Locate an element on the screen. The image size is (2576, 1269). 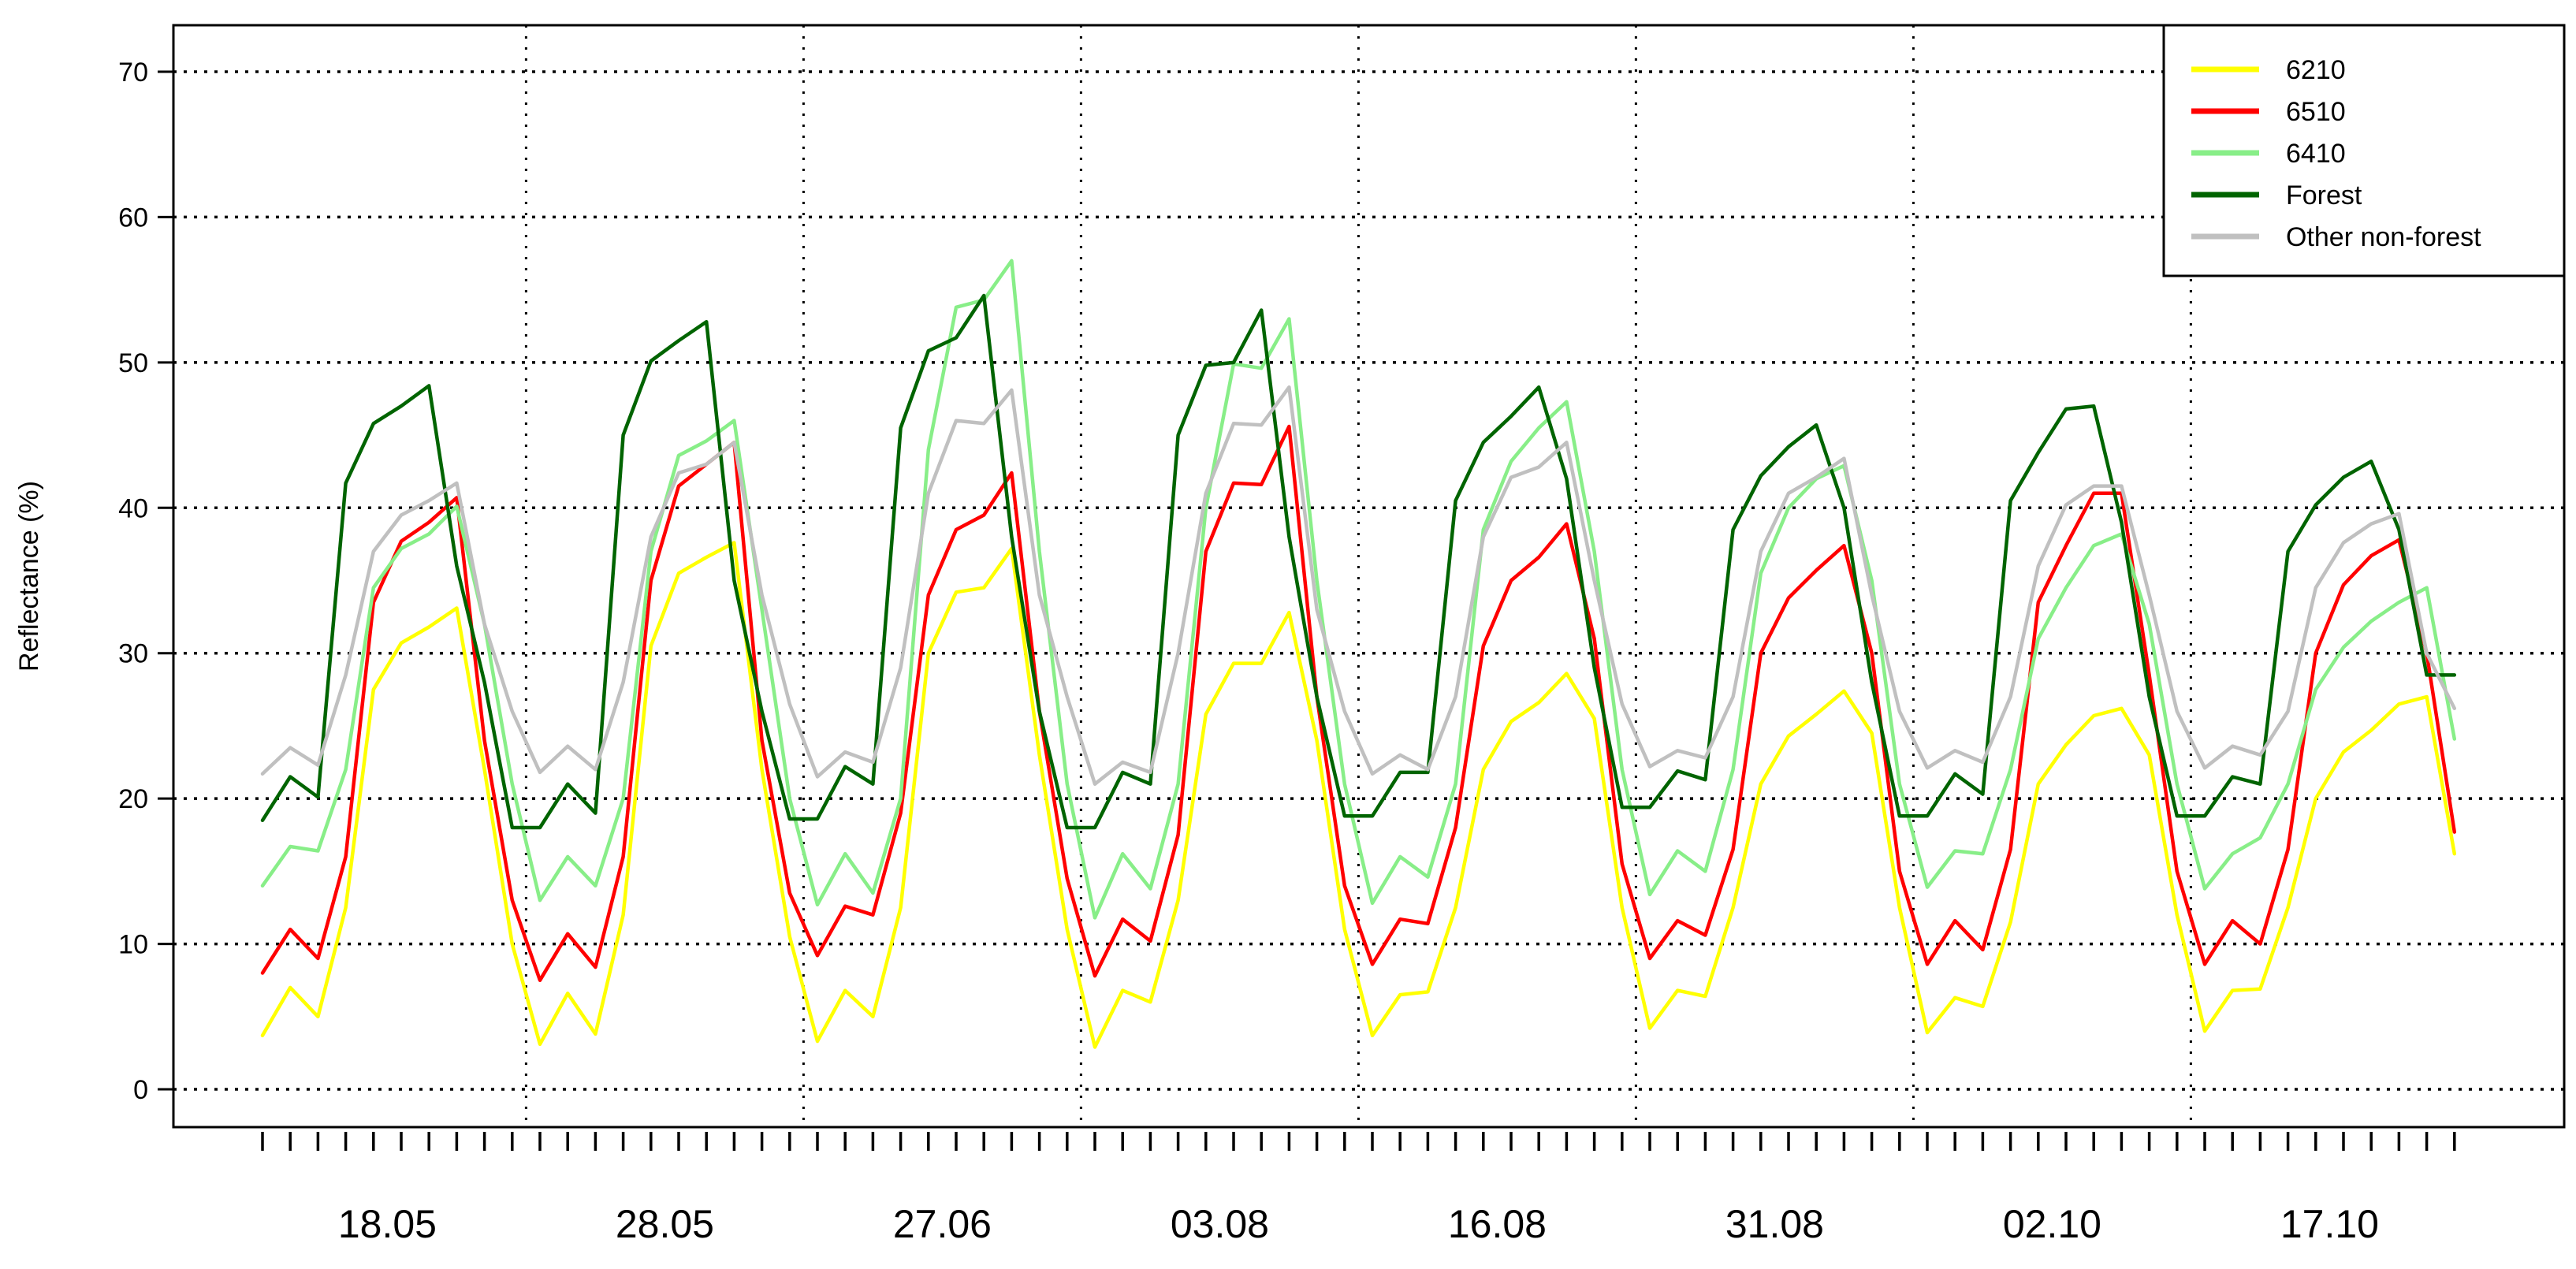
y-tick-label: 50 is located at coordinates (133, 363).